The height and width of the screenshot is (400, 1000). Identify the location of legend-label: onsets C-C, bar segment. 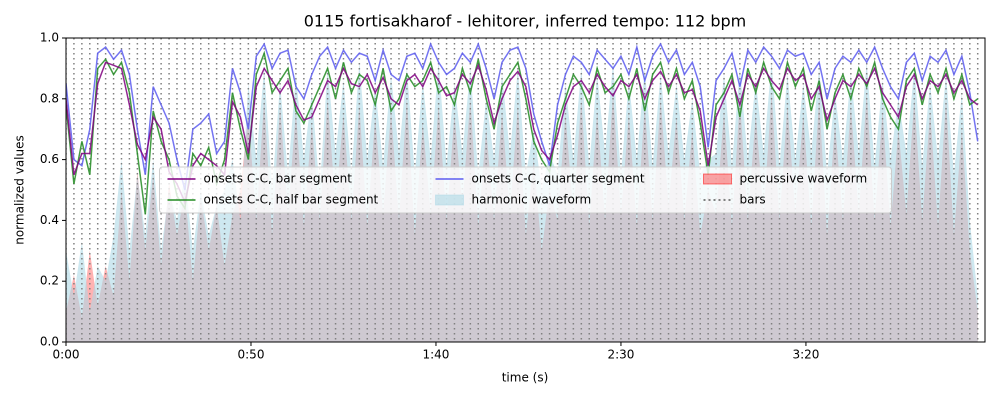
(278, 179).